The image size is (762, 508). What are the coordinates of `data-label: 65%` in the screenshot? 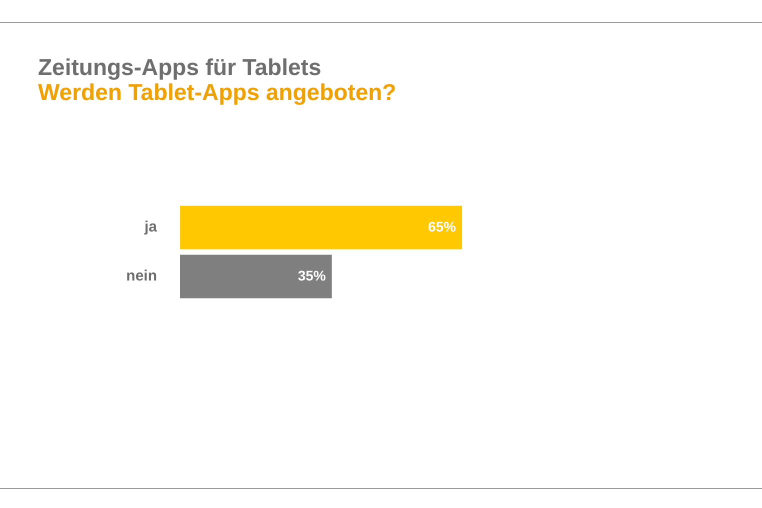 It's located at (442, 226).